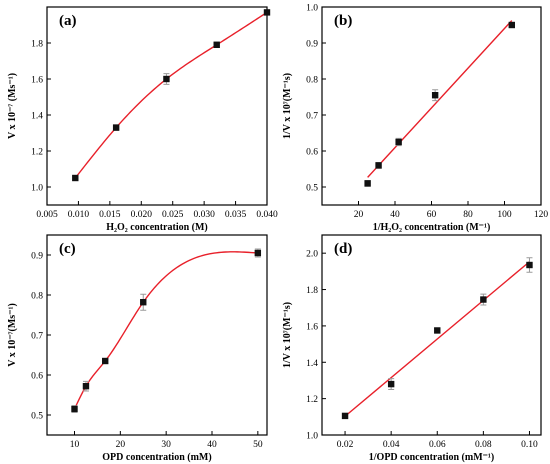 The height and width of the screenshot is (464, 550). Describe the element at coordinates (75, 445) in the screenshot. I see `x-tick-label: 10` at that location.